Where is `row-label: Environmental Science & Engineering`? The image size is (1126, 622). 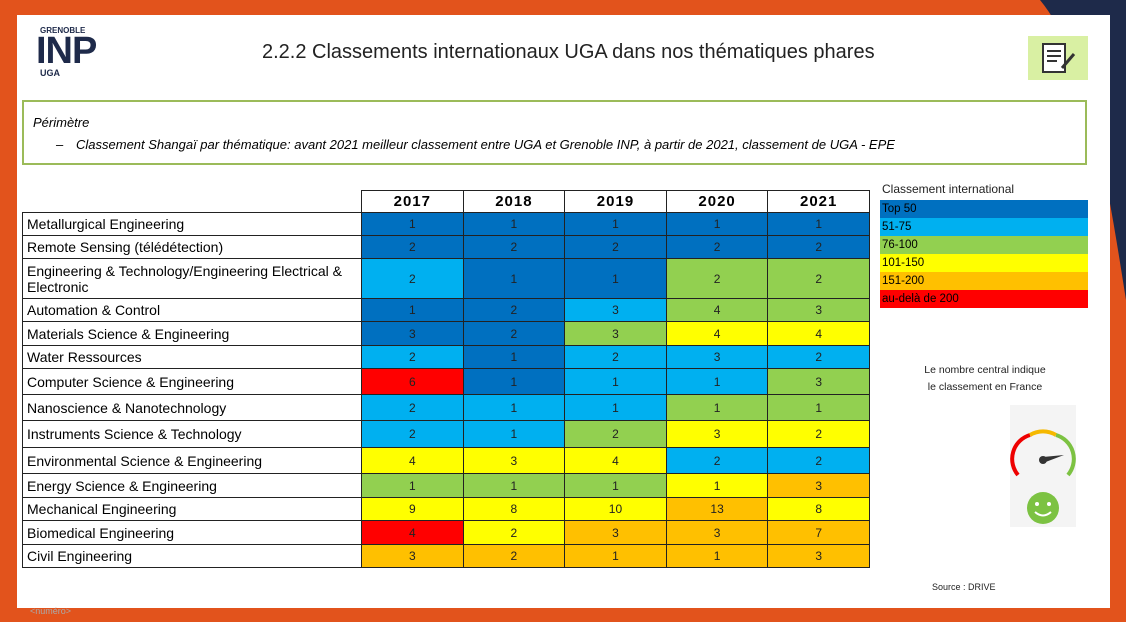
row-label: Environmental Science & Engineering is located at coordinates (192, 460).